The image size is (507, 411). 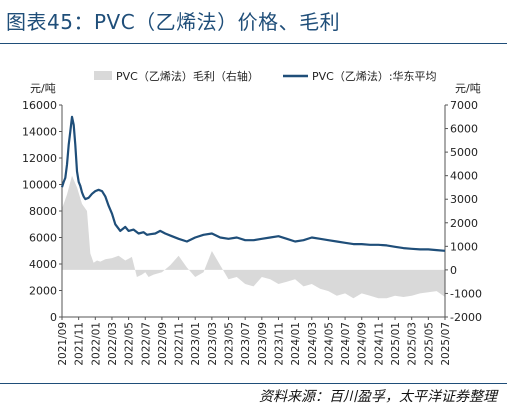 I want to click on x-tick-label: 2024/07, so click(x=346, y=344).